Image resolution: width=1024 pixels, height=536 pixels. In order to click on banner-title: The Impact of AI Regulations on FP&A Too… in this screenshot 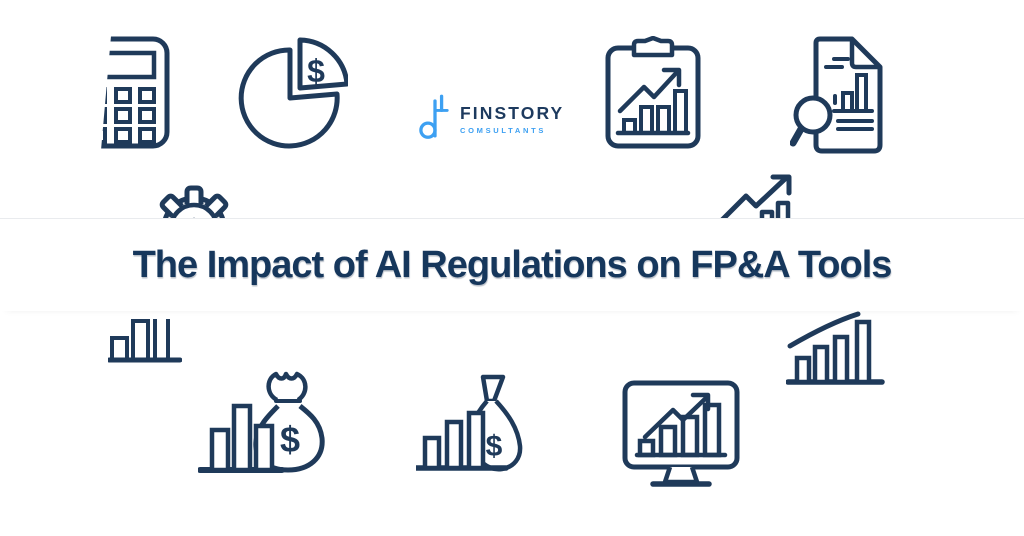, I will do `click(512, 264)`.